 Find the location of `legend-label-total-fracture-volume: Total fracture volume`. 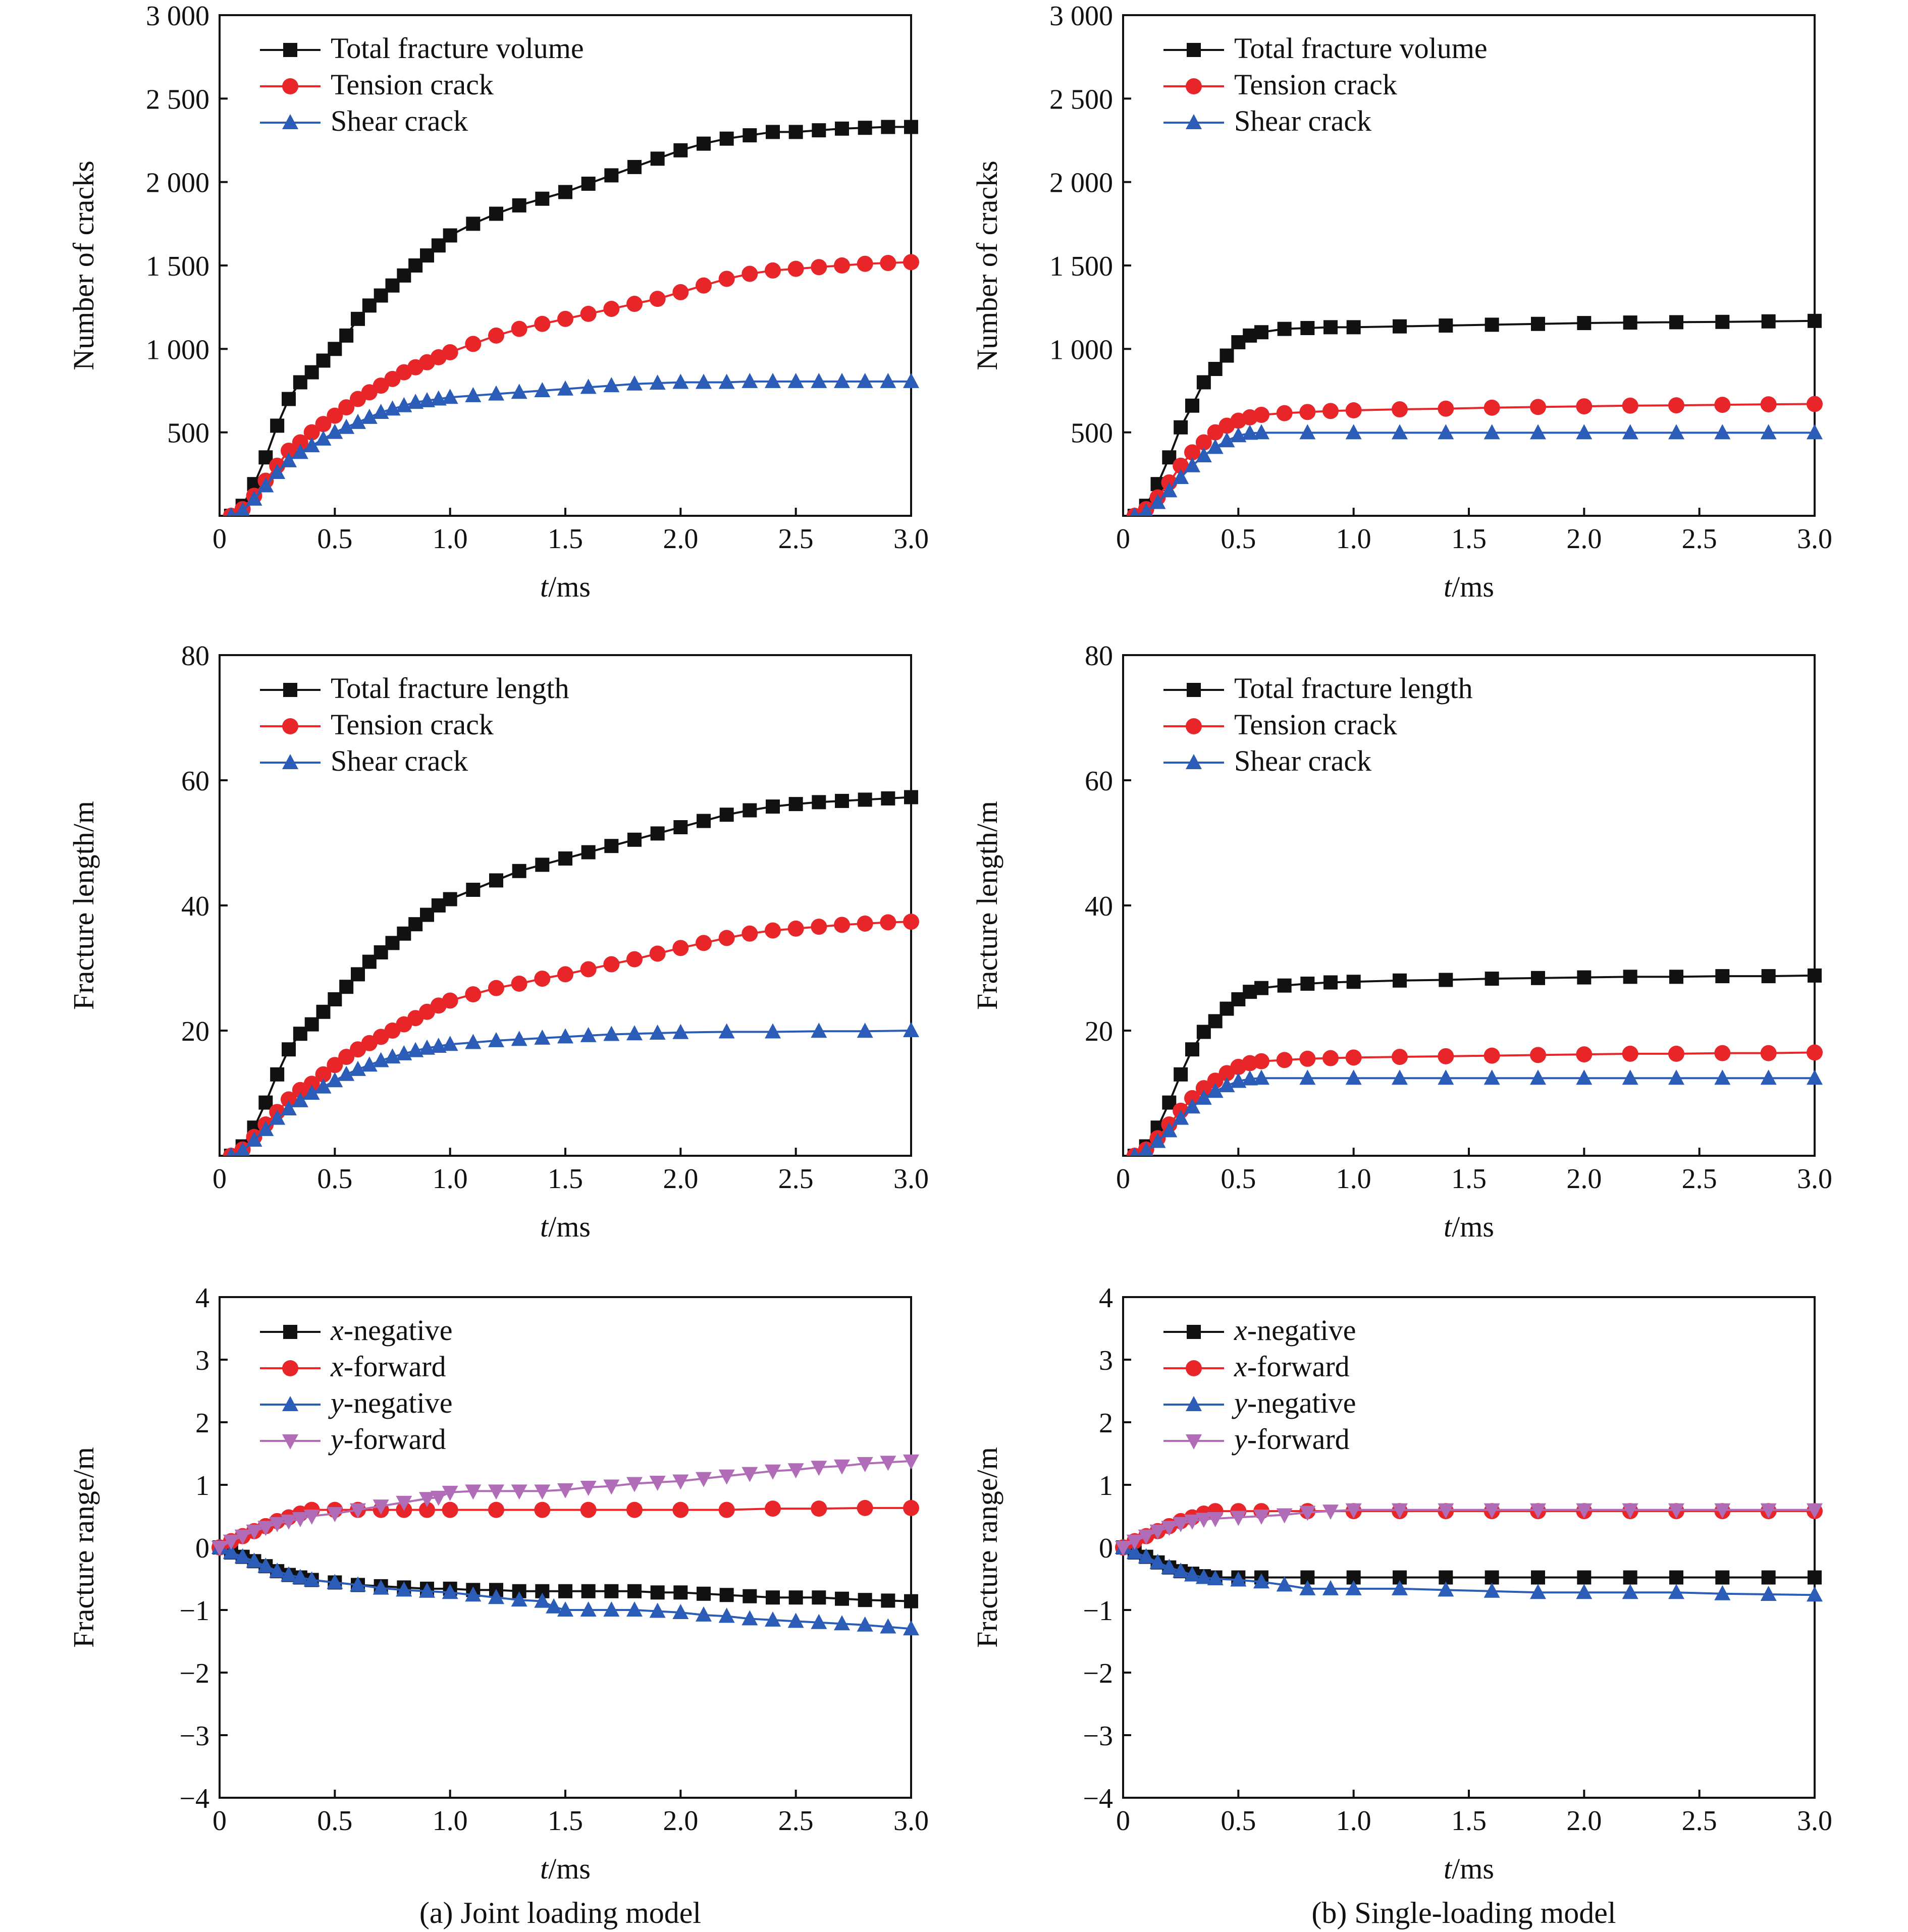

legend-label-total-fracture-volume: Total fracture volume is located at coordinates (457, 48).